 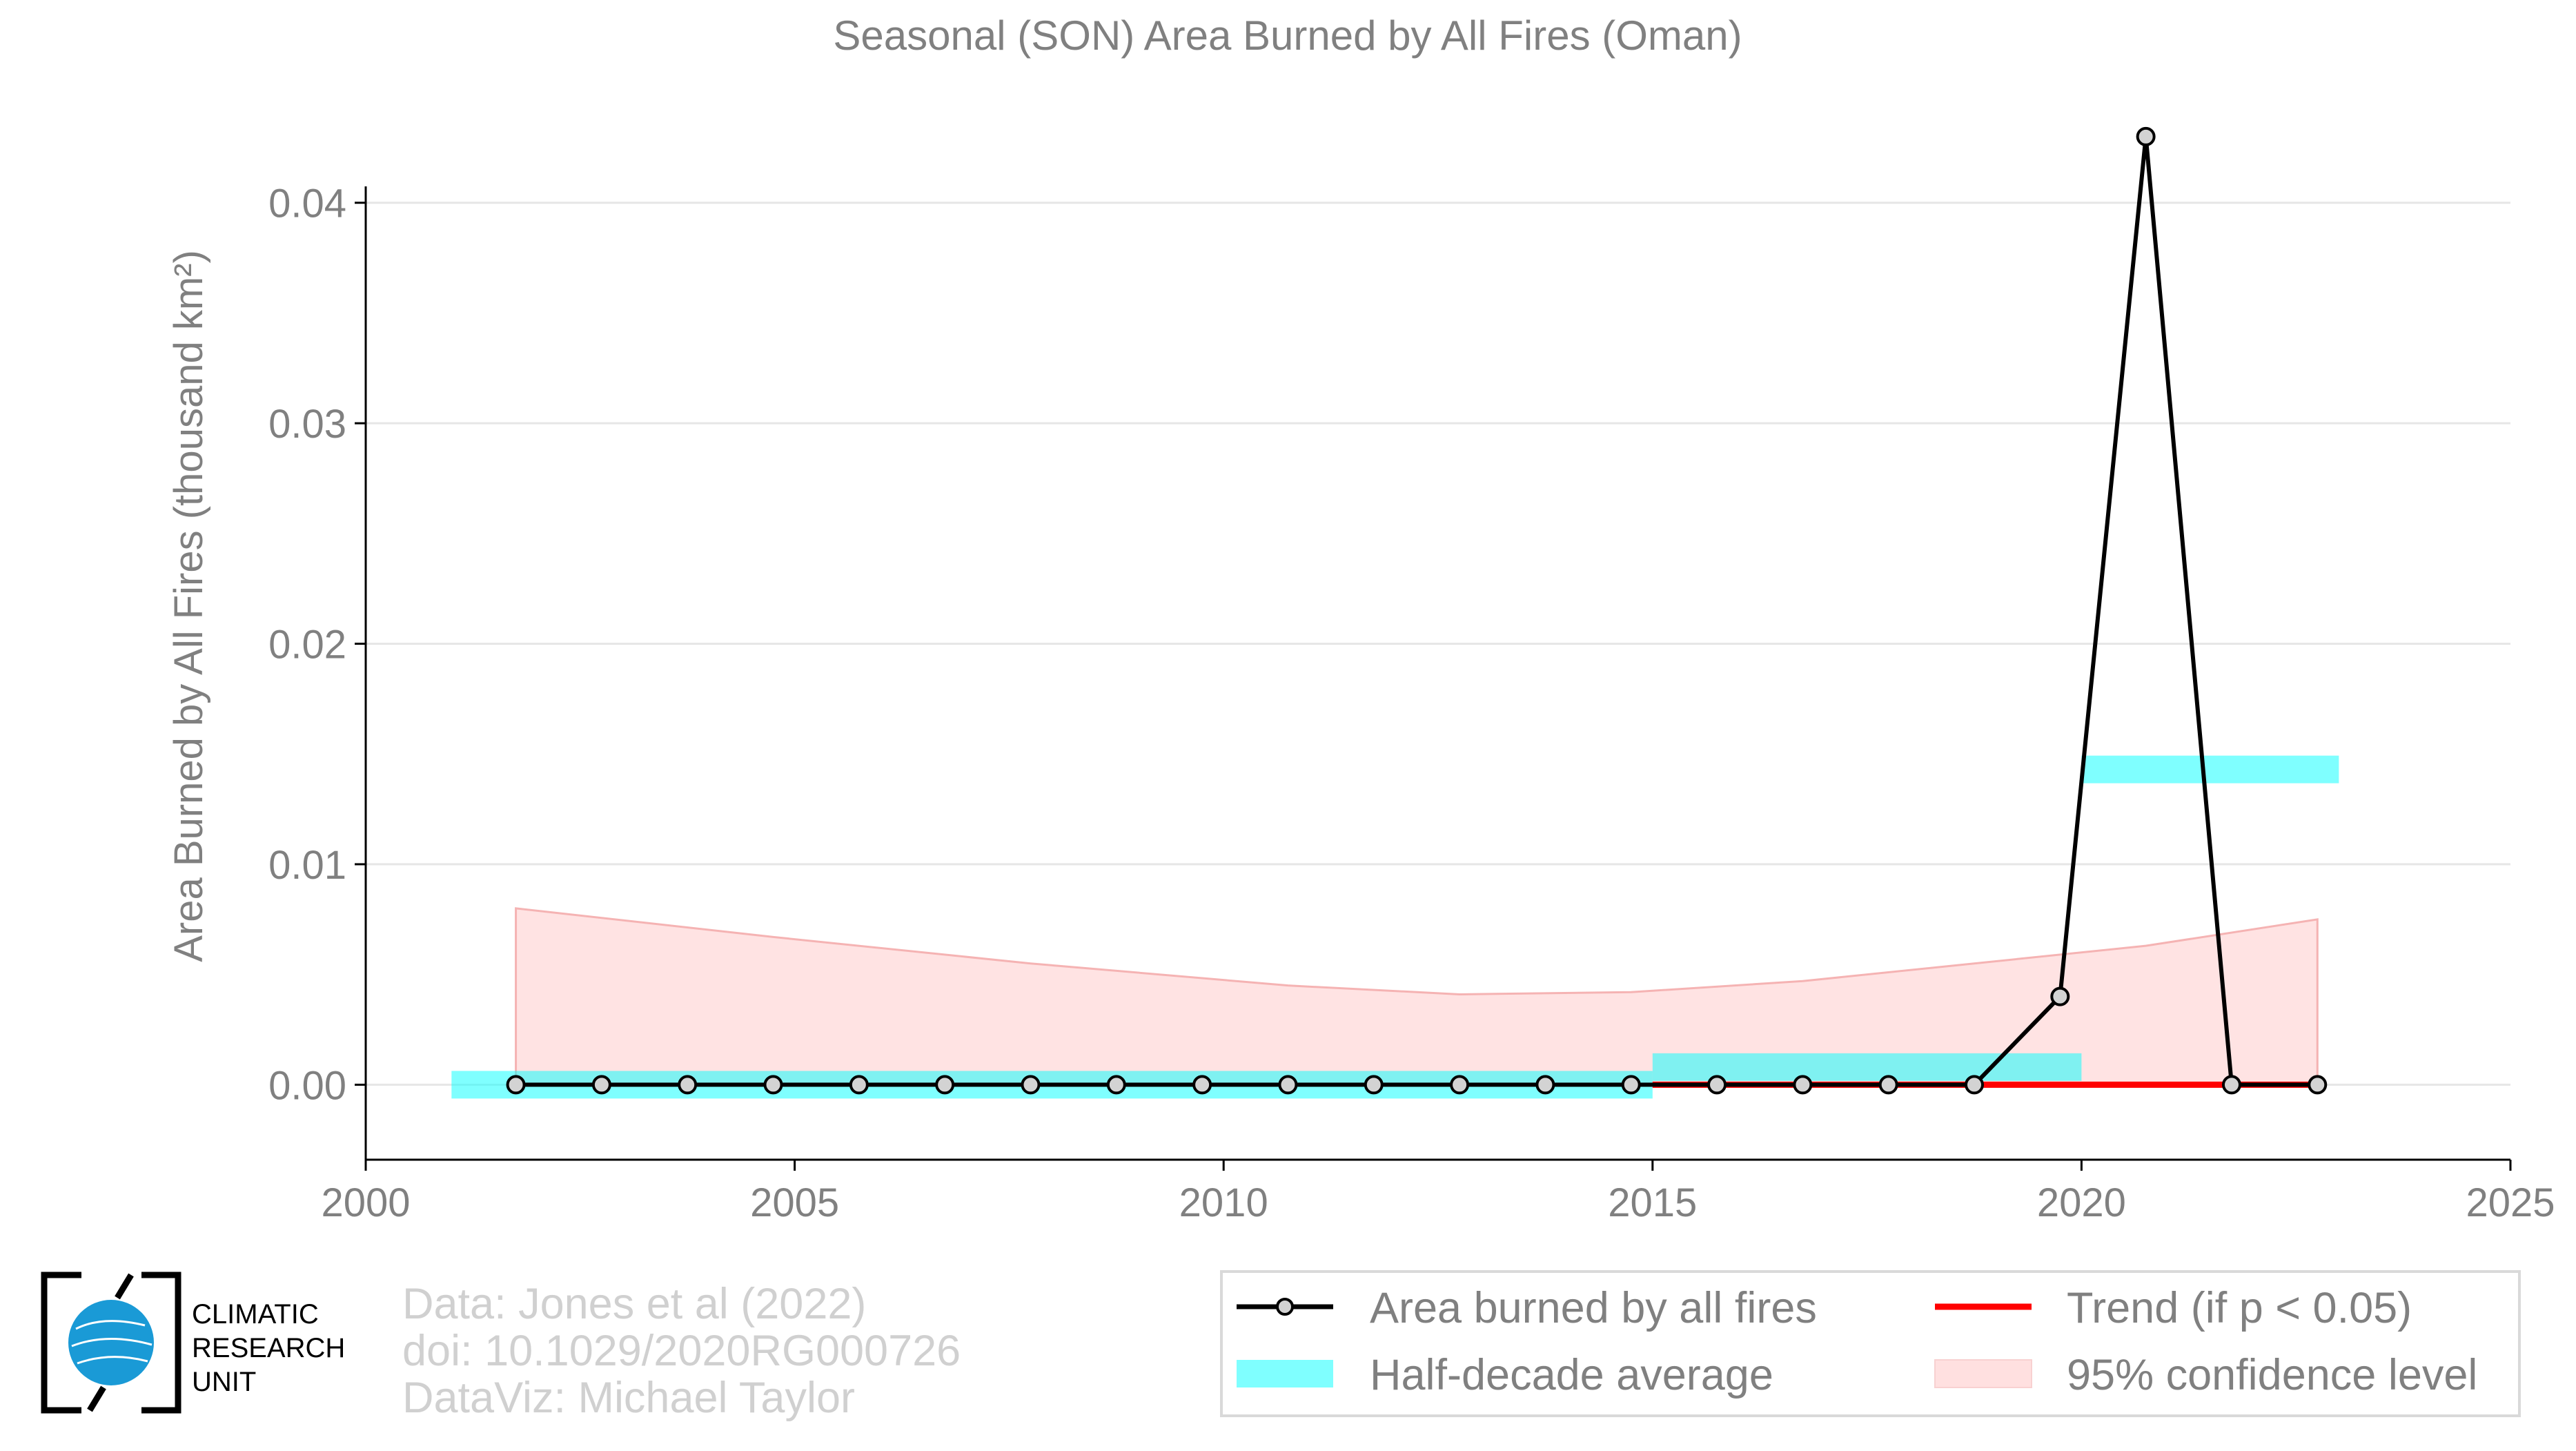 What do you see at coordinates (1223, 1202) in the screenshot?
I see `x-tick-label: 2010` at bounding box center [1223, 1202].